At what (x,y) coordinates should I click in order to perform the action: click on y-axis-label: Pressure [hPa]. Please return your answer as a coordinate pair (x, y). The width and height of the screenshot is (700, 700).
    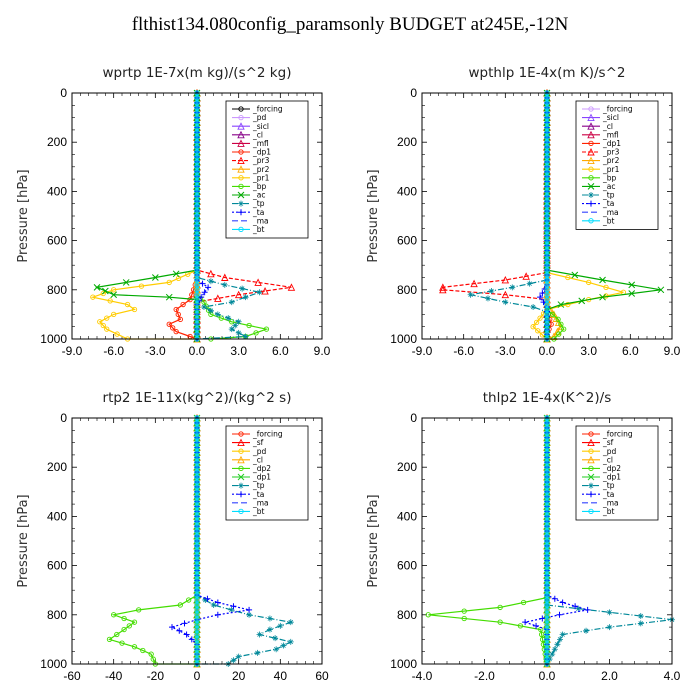
    Looking at the image, I should click on (373, 215).